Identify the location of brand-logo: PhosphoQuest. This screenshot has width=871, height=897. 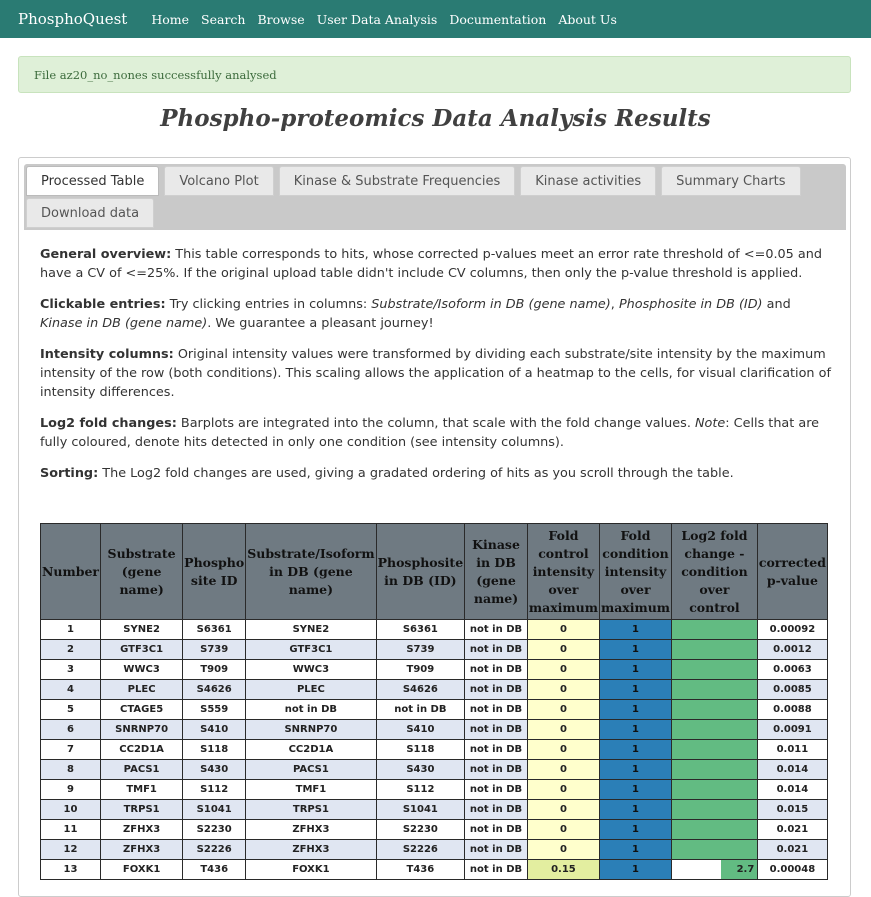
(73, 19).